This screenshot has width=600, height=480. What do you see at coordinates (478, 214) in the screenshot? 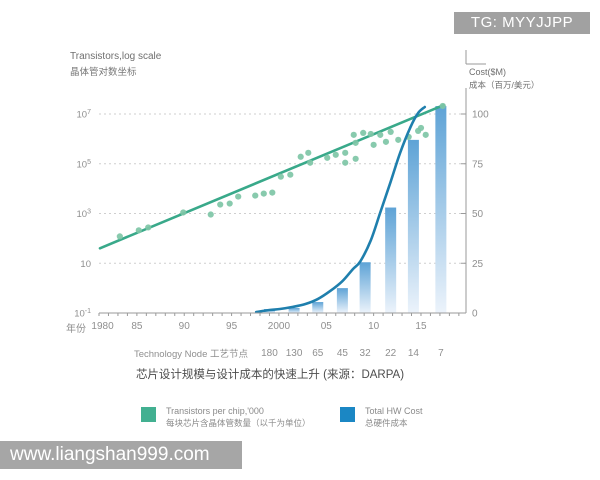
I see `cost-axis-tick-label: 50` at bounding box center [478, 214].